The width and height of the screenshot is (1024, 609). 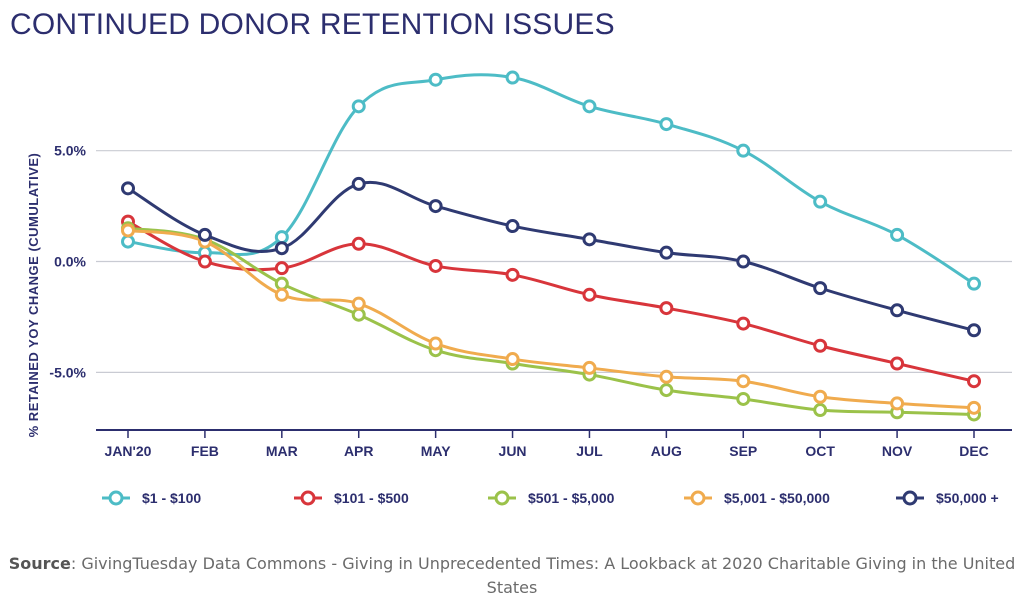 What do you see at coordinates (589, 451) in the screenshot?
I see `x-tick-label: JUL` at bounding box center [589, 451].